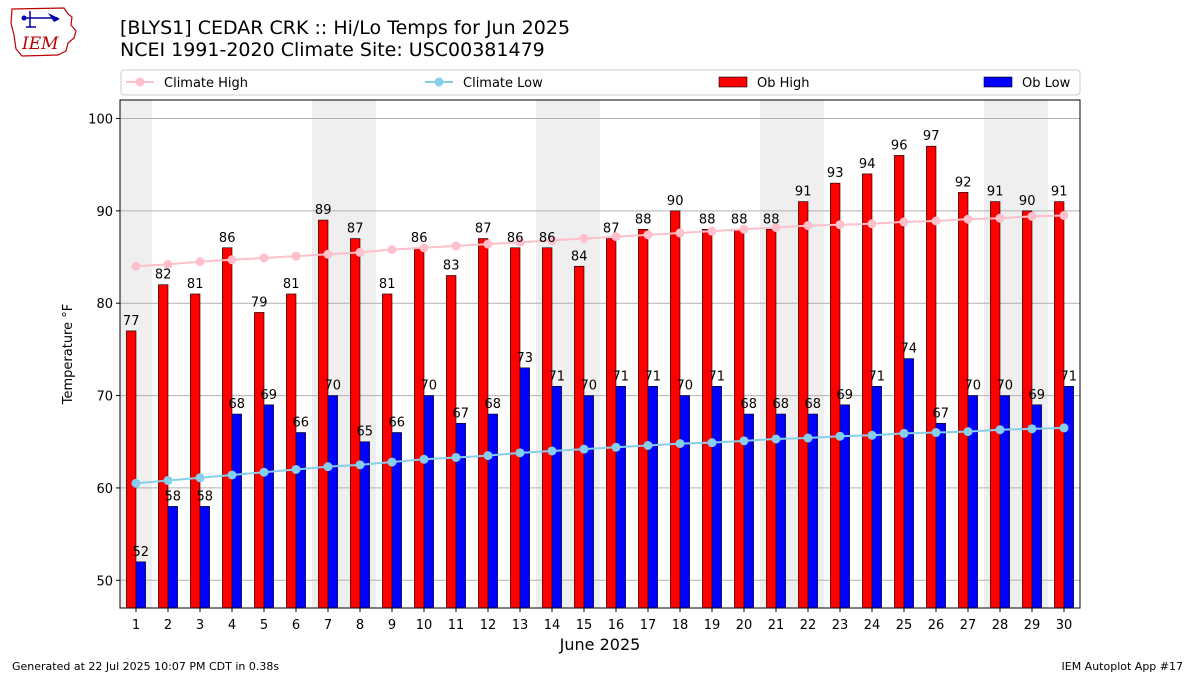  What do you see at coordinates (744, 625) in the screenshot?
I see `x-tick-label: 20` at bounding box center [744, 625].